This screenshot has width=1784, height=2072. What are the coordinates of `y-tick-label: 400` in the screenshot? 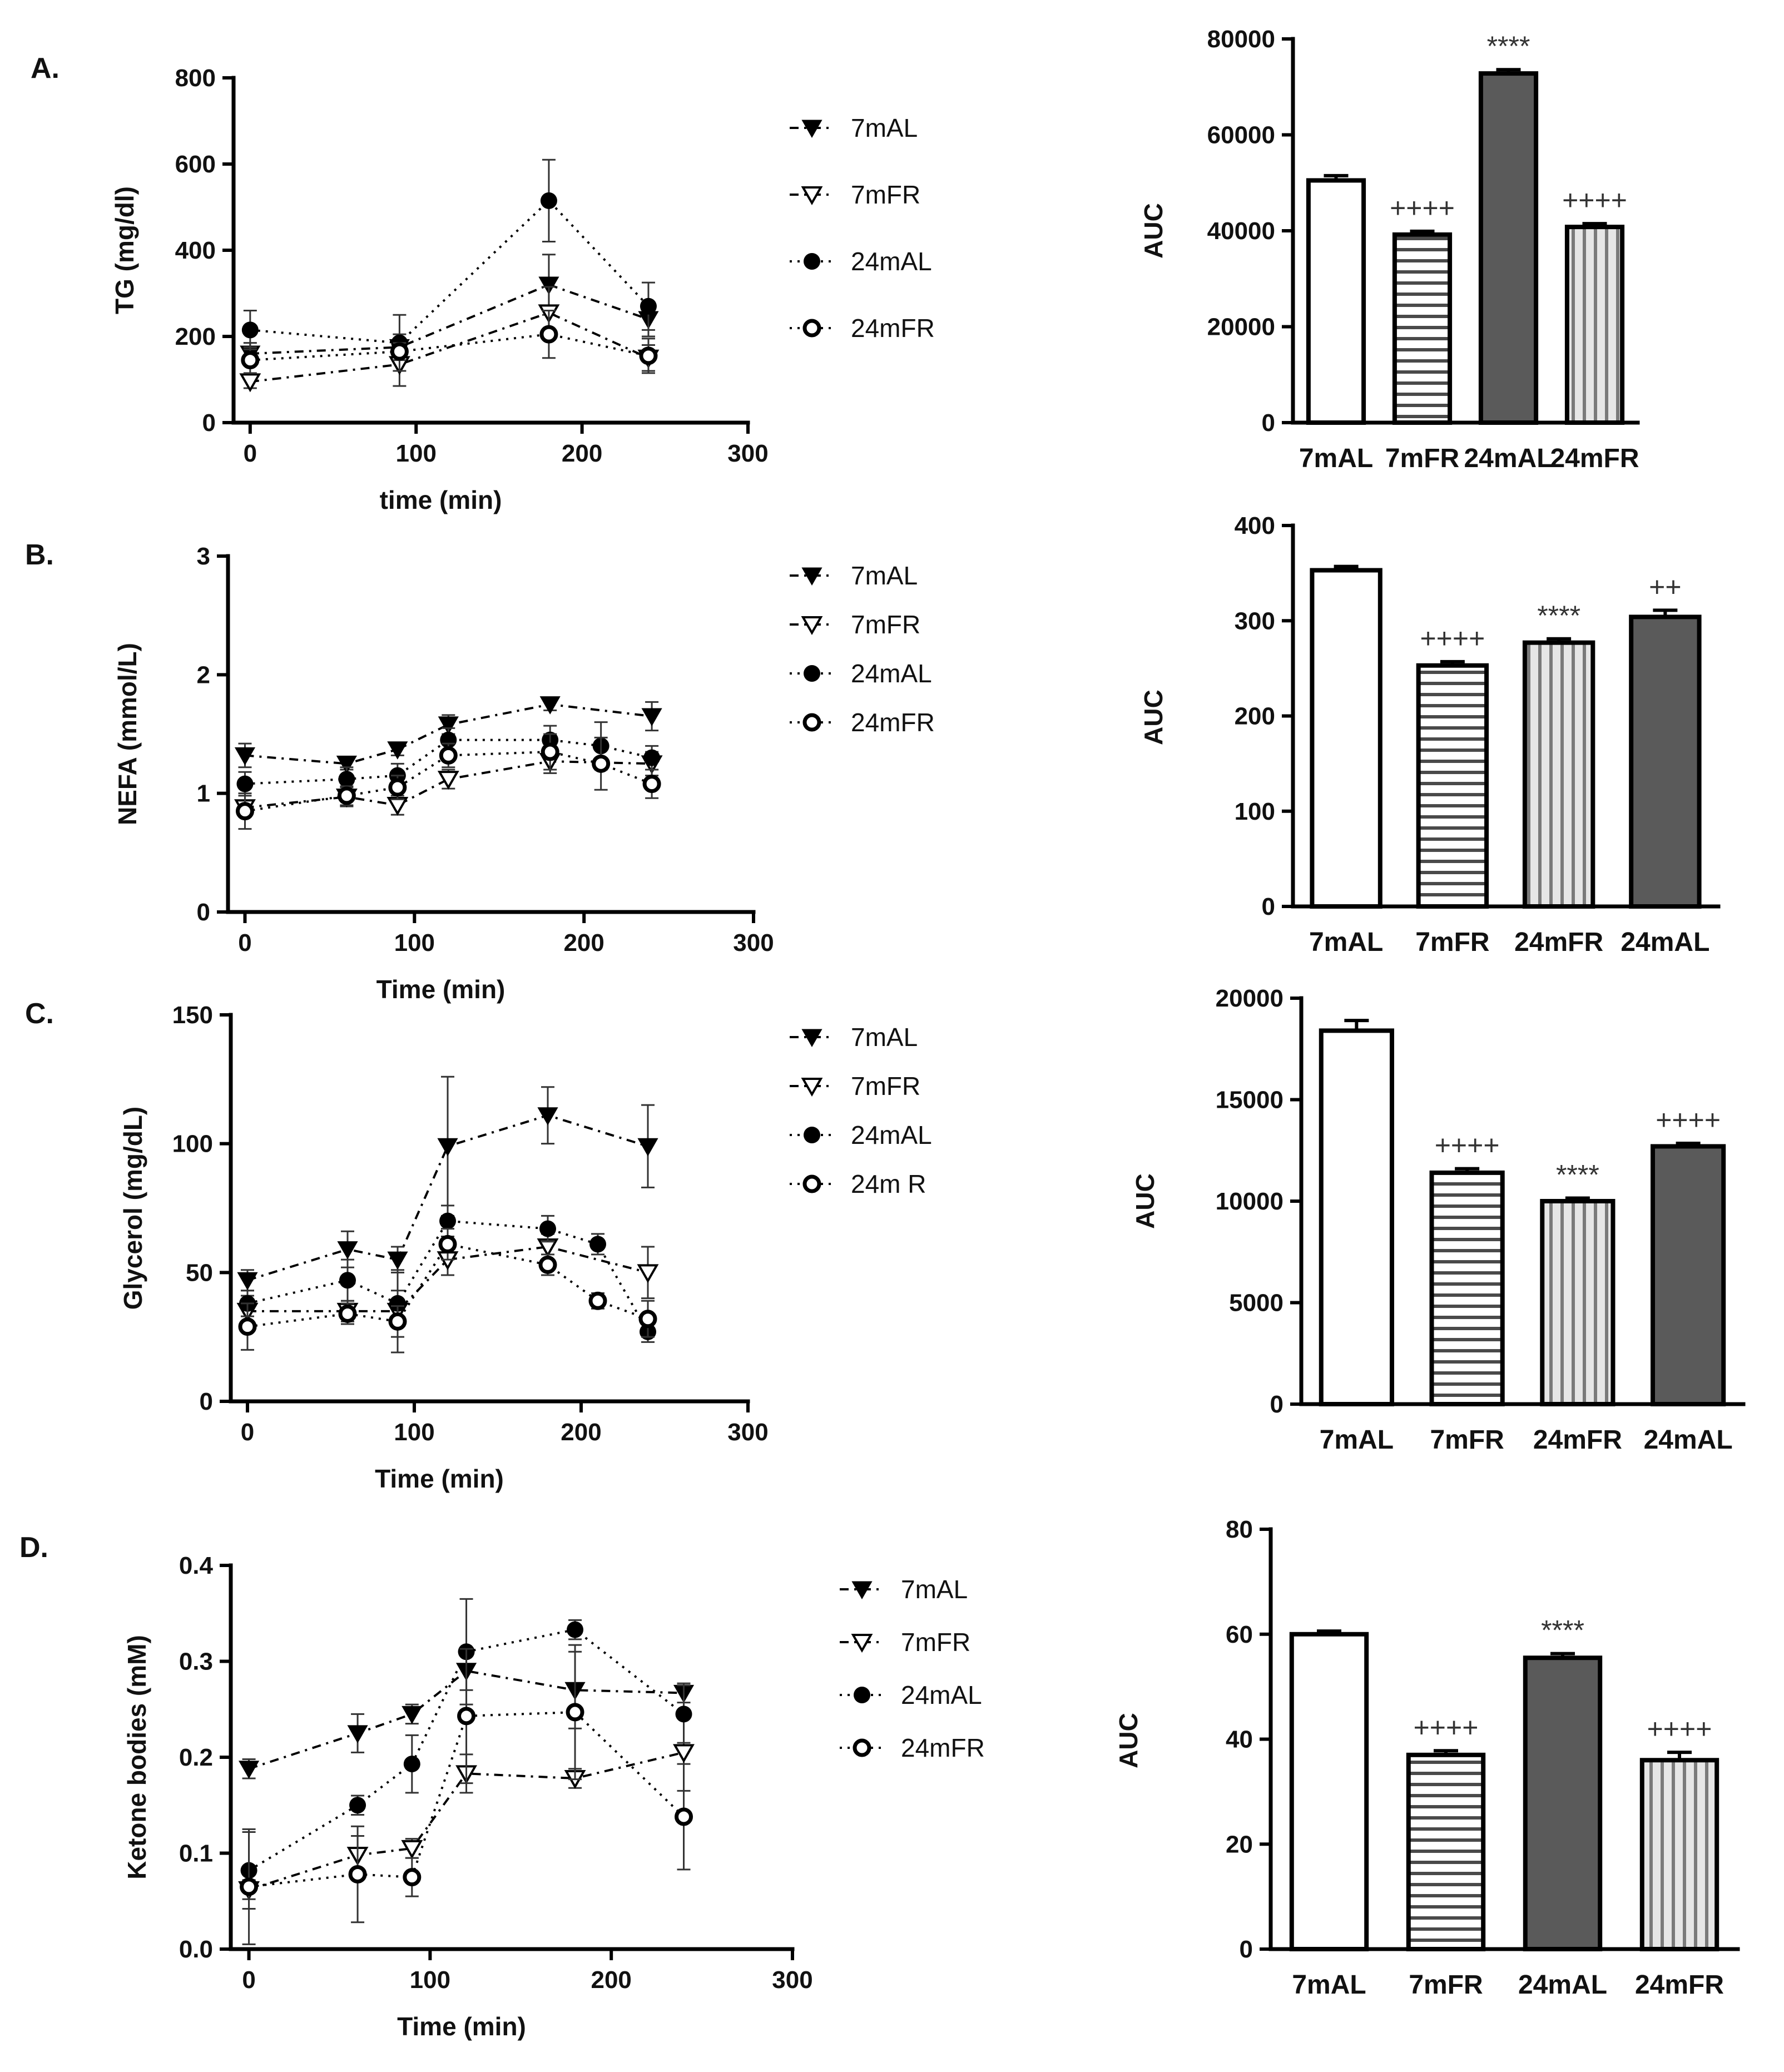 It's located at (196, 250).